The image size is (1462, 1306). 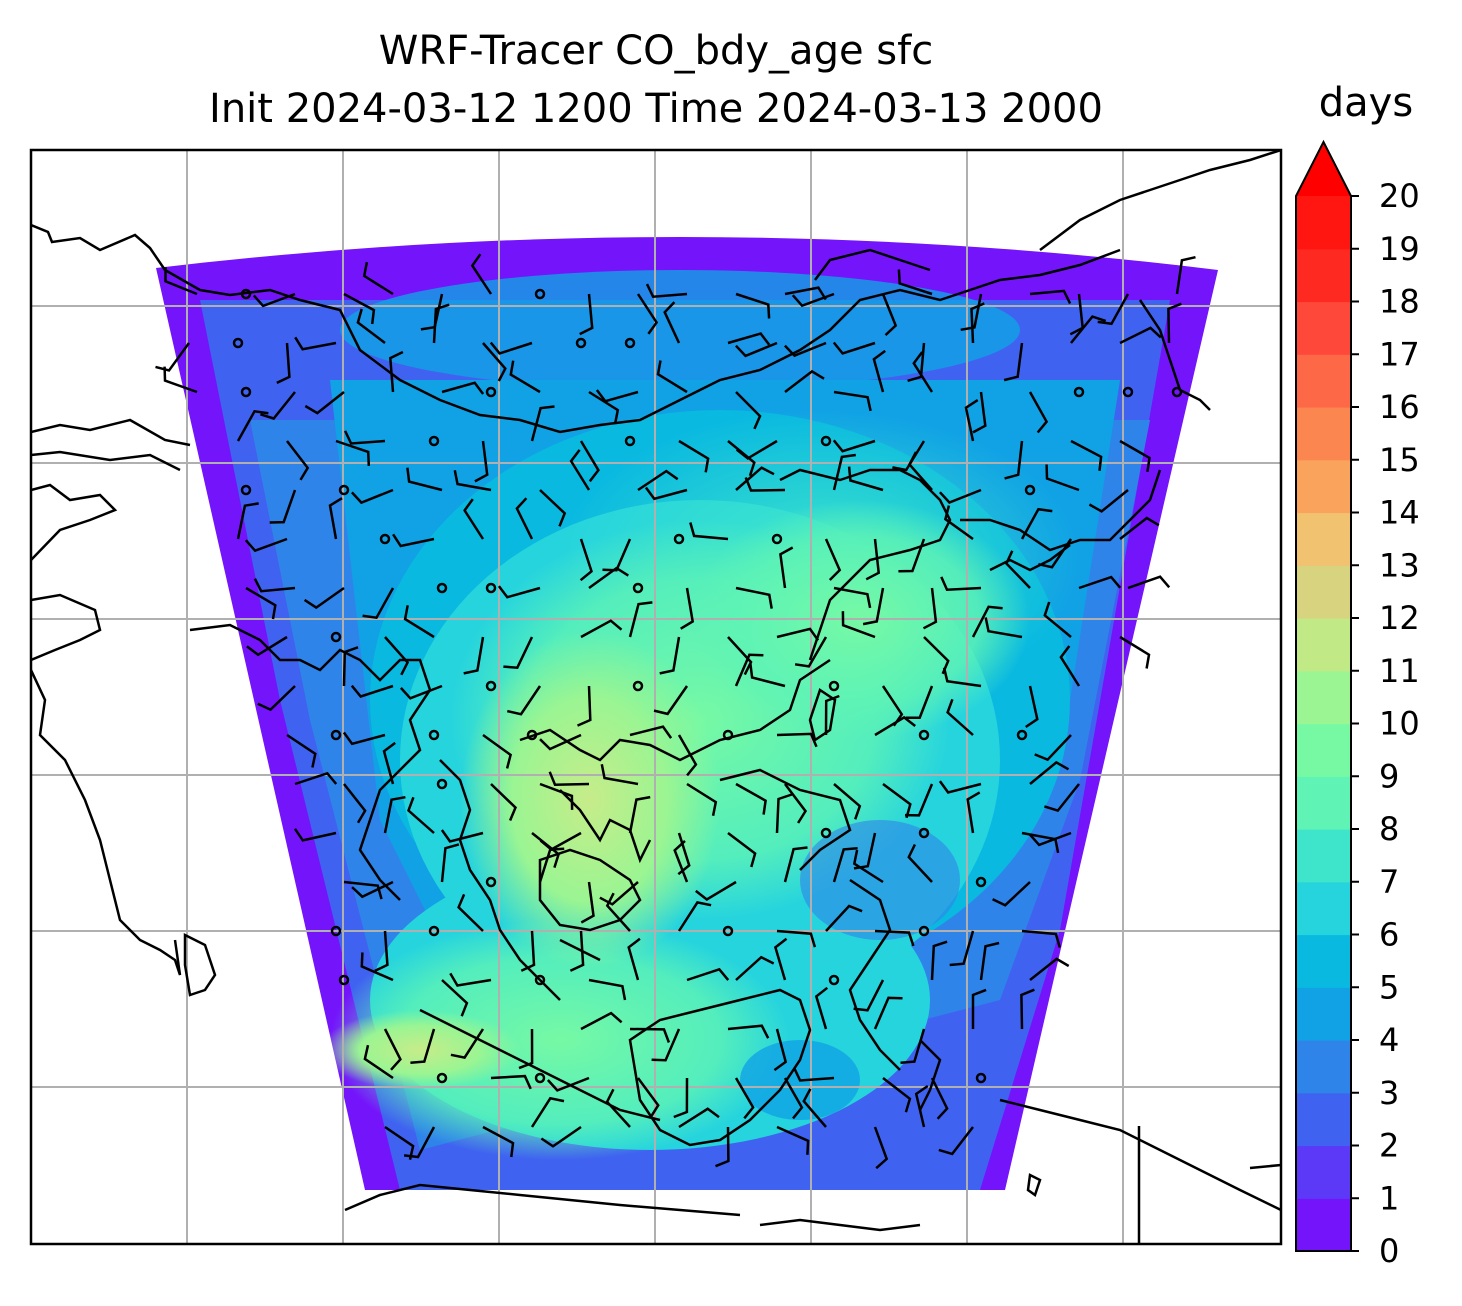 What do you see at coordinates (656, 51) in the screenshot?
I see `plot-title-line1: WRF-Tracer CO_bdy_age sfc` at bounding box center [656, 51].